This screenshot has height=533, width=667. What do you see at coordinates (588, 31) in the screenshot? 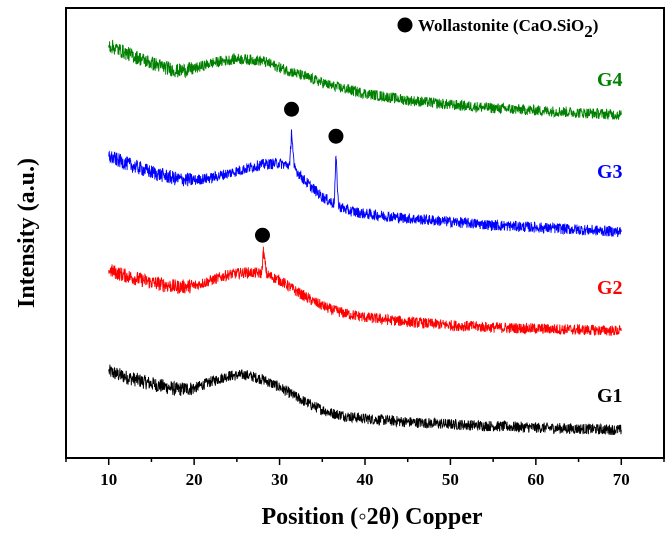
I see `legend-label-sub: 2` at bounding box center [588, 31].